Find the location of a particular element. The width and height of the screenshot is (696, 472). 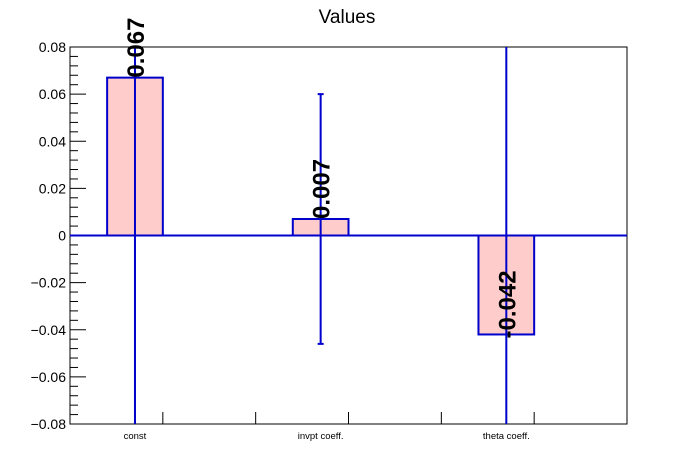

bar-value-label: -0.042 is located at coordinates (507, 304).